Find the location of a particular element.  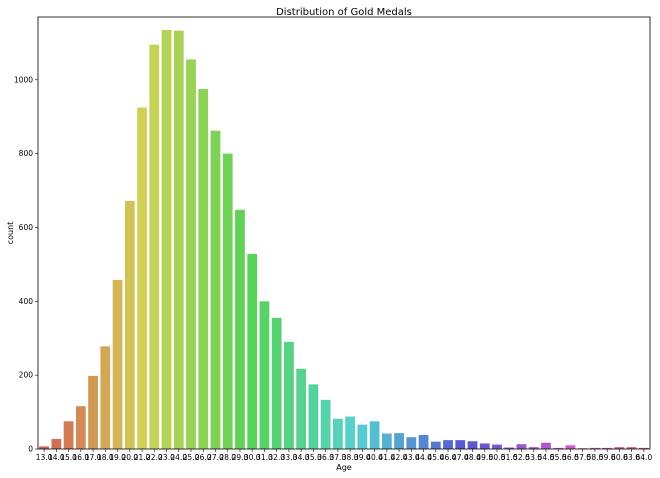

x-tick-label: 34.0 is located at coordinates (301, 457).